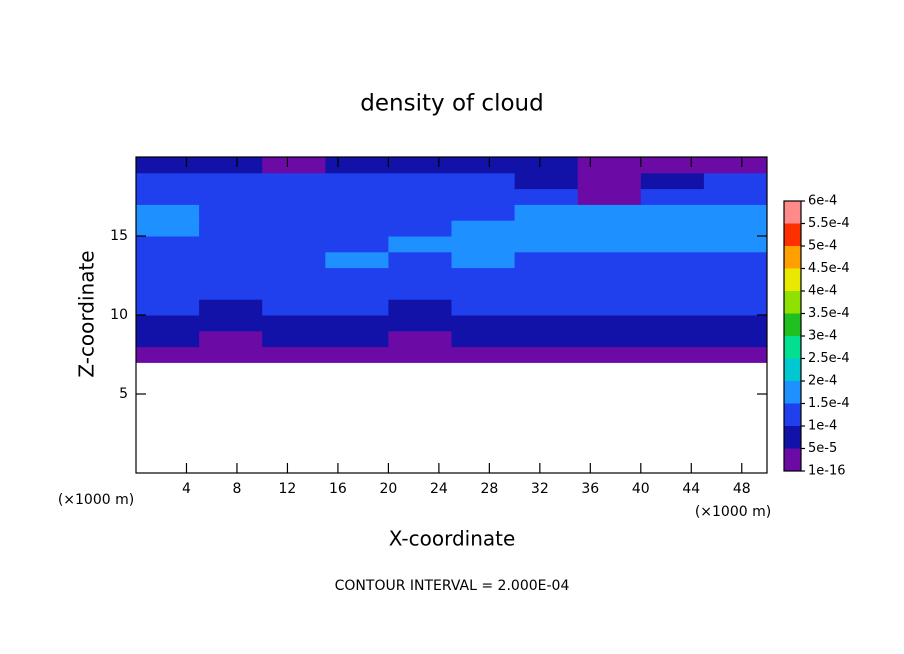 The height and width of the screenshot is (654, 904). Describe the element at coordinates (691, 489) in the screenshot. I see `x-tick-label: 44` at that location.